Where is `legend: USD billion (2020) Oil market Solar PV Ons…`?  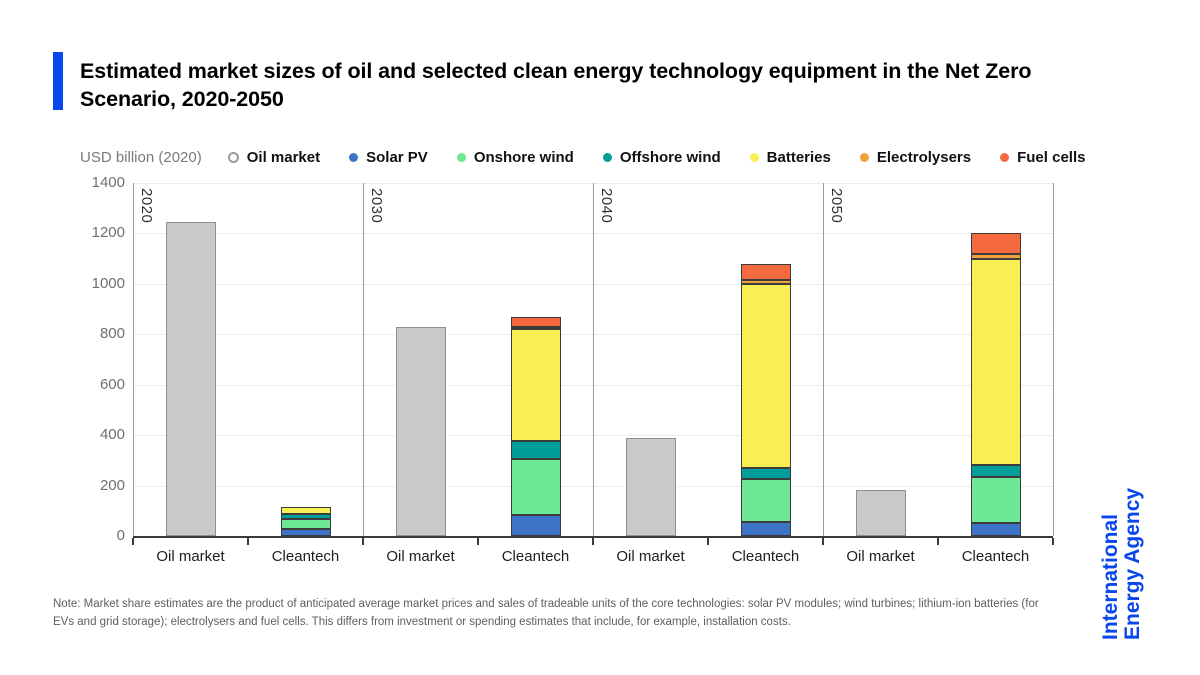 legend: USD billion (2020) Oil market Solar PV Ons… is located at coordinates (610, 157).